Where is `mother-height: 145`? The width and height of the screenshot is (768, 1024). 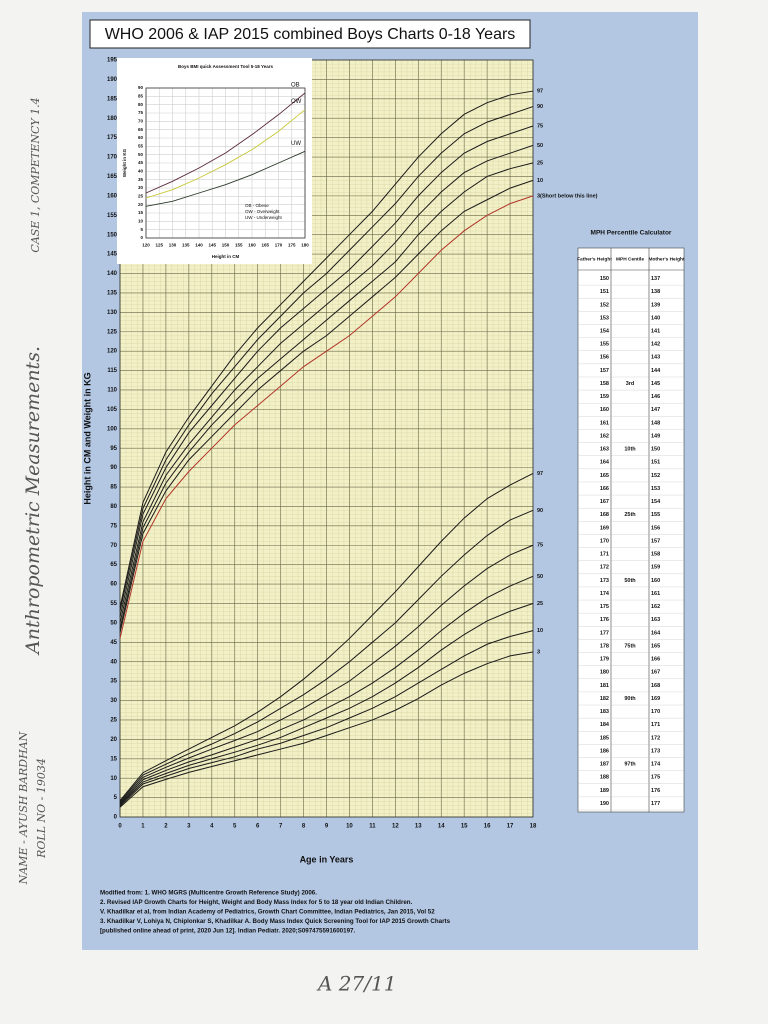
mother-height: 145 is located at coordinates (655, 384).